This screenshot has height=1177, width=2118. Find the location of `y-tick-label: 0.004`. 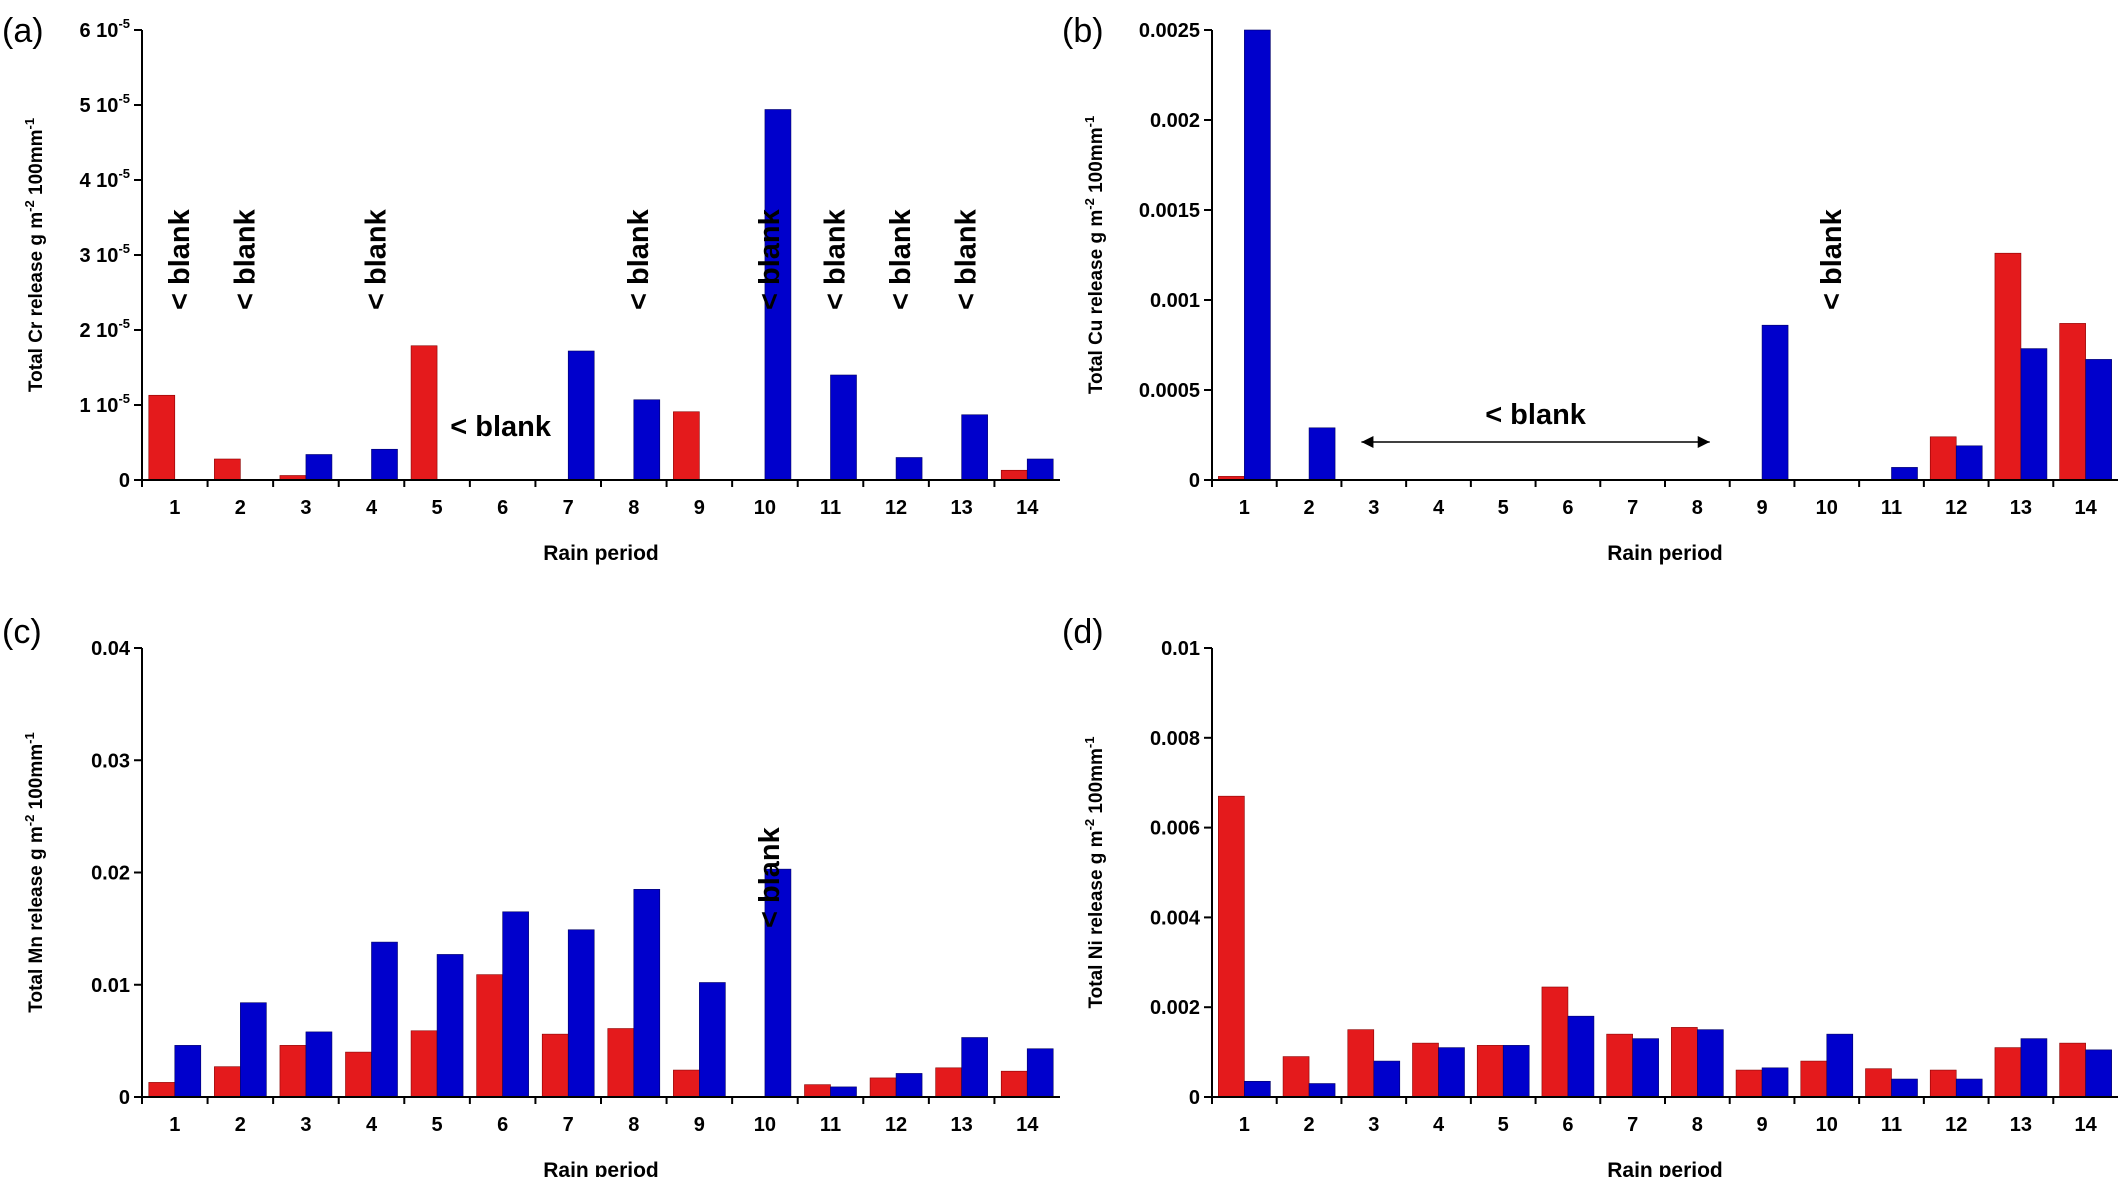

y-tick-label: 0.004 is located at coordinates (1175, 918).